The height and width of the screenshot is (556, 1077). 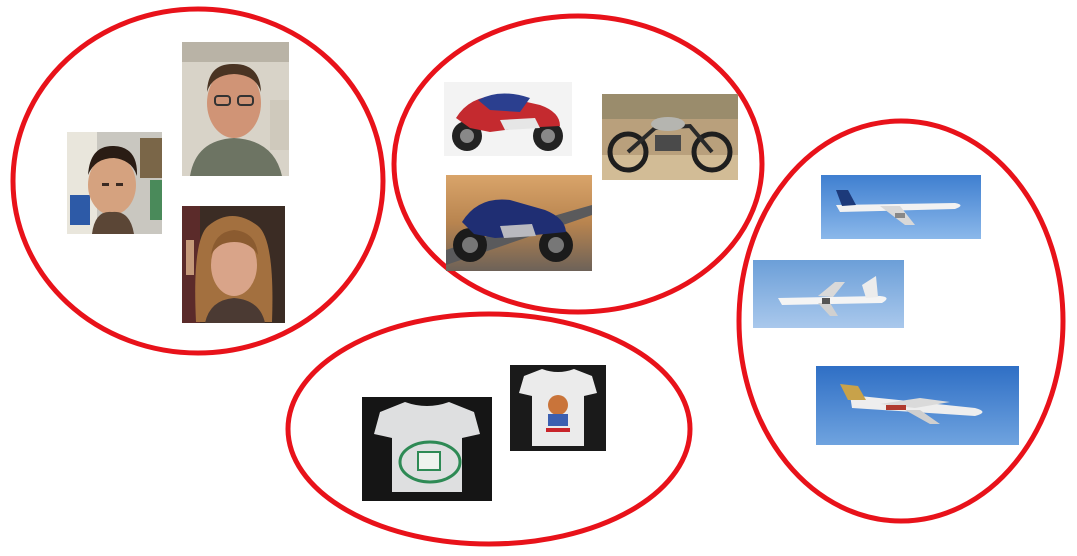 What do you see at coordinates (427, 449) in the screenshot?
I see `t-shirt-printed-logo-photo` at bounding box center [427, 449].